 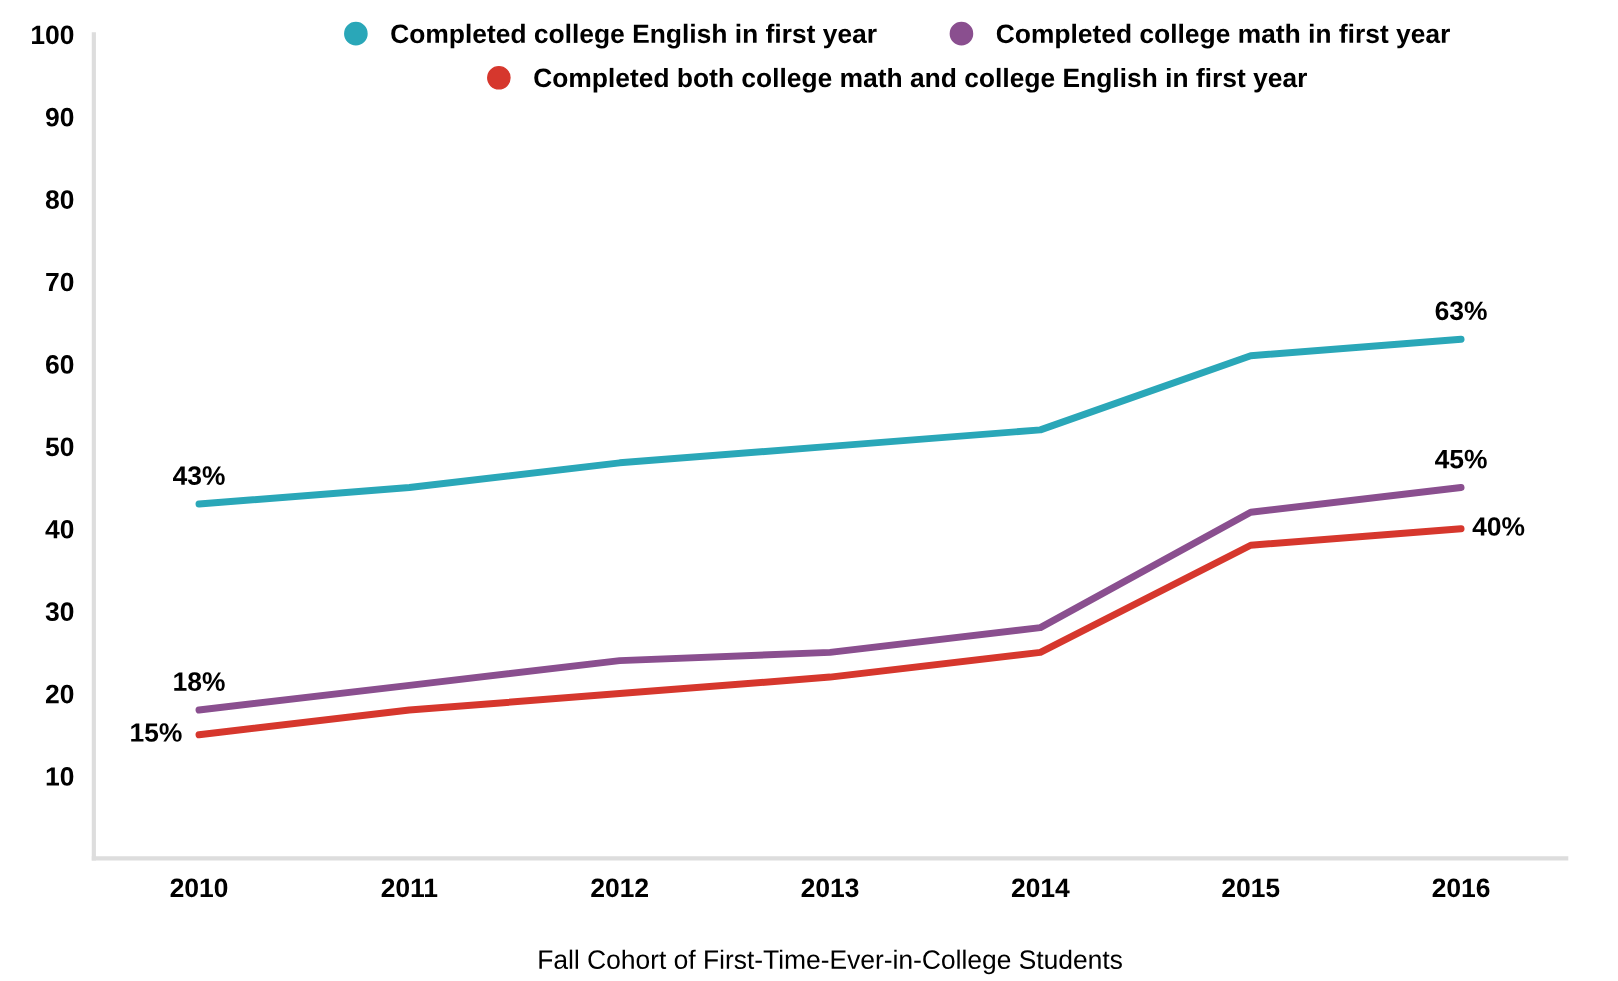 What do you see at coordinates (1498, 526) in the screenshot?
I see `data-label: 40%` at bounding box center [1498, 526].